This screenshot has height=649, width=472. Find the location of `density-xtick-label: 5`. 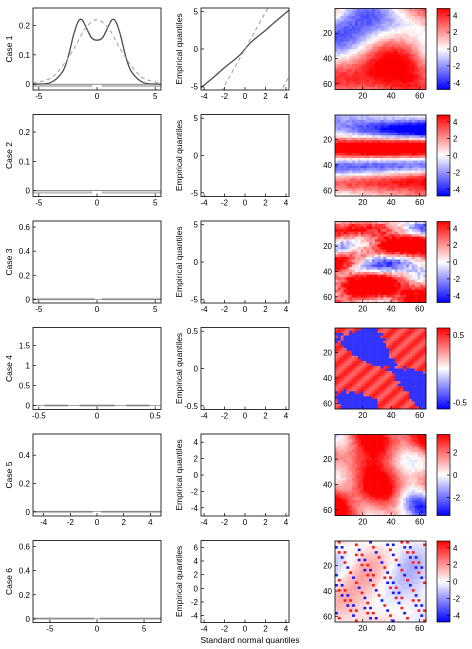

density-xtick-label: 5 is located at coordinates (155, 309).